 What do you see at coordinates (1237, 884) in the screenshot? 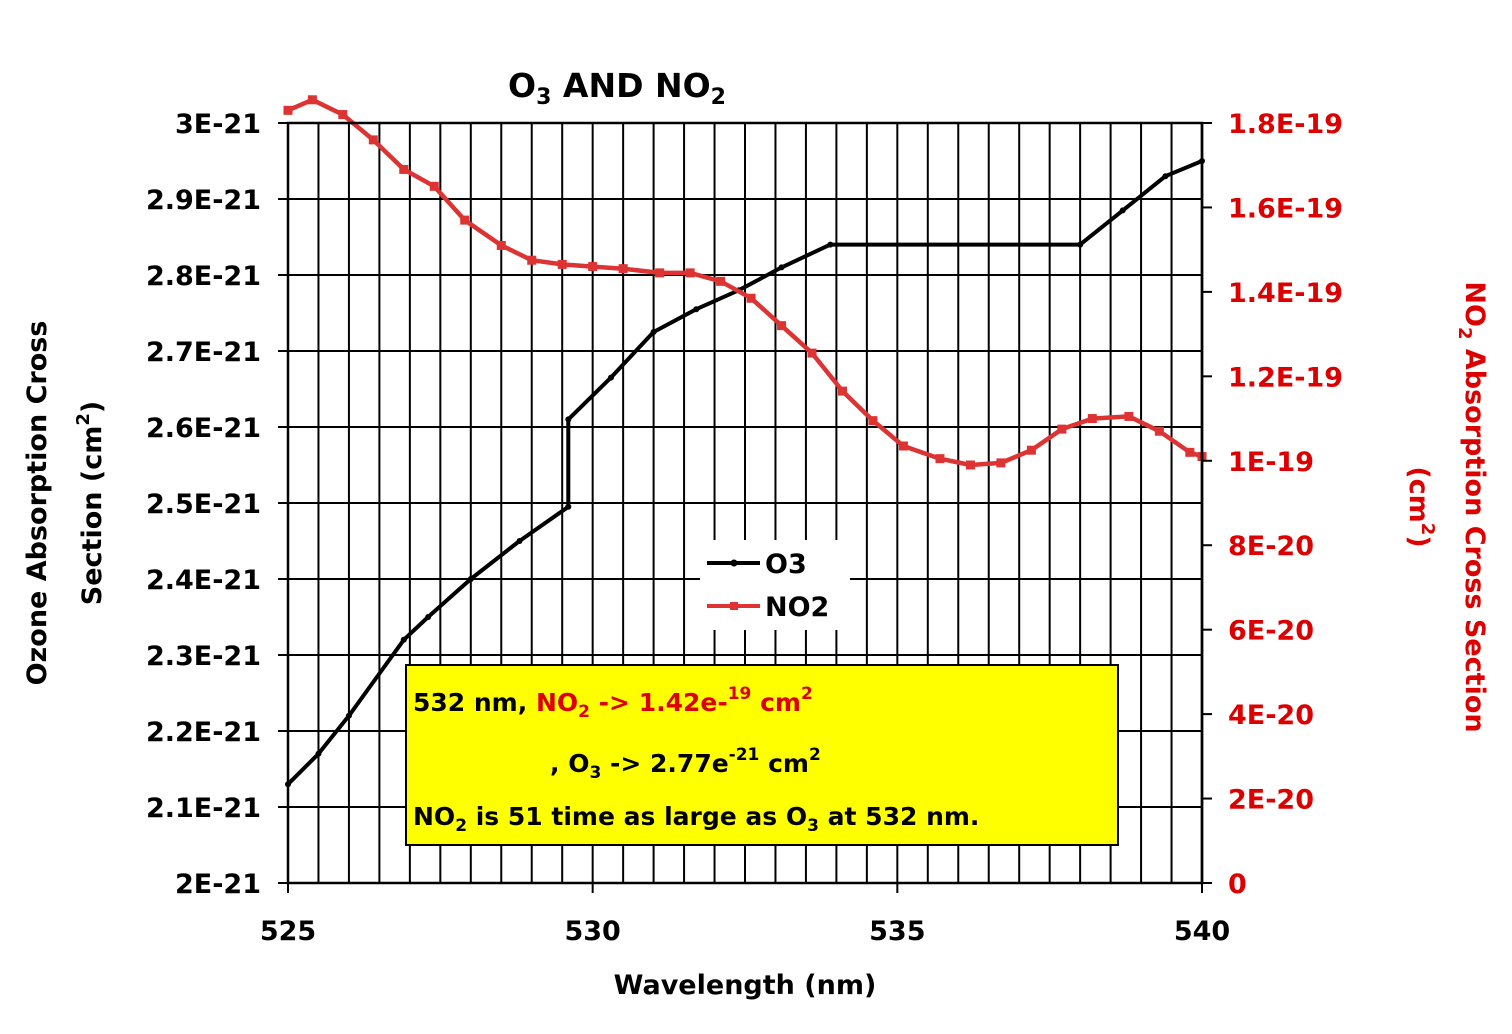
I see `right-tick-label: 0` at bounding box center [1237, 884].